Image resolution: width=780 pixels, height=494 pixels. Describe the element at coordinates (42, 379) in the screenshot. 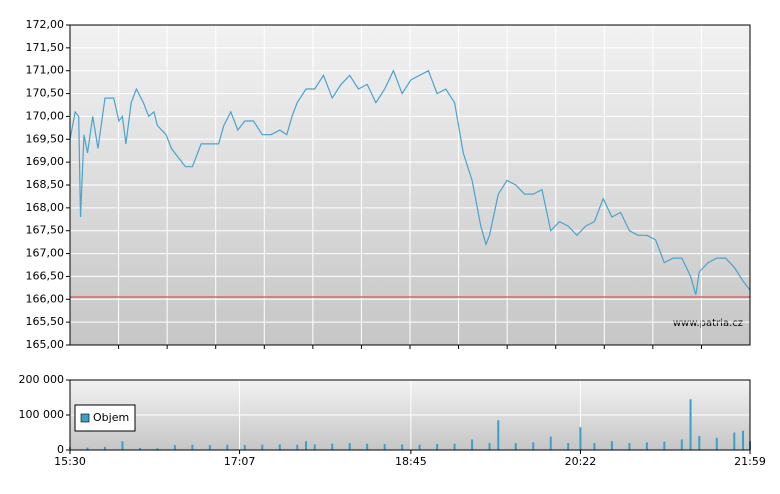

I see `y-tick-label: 200 000` at that location.